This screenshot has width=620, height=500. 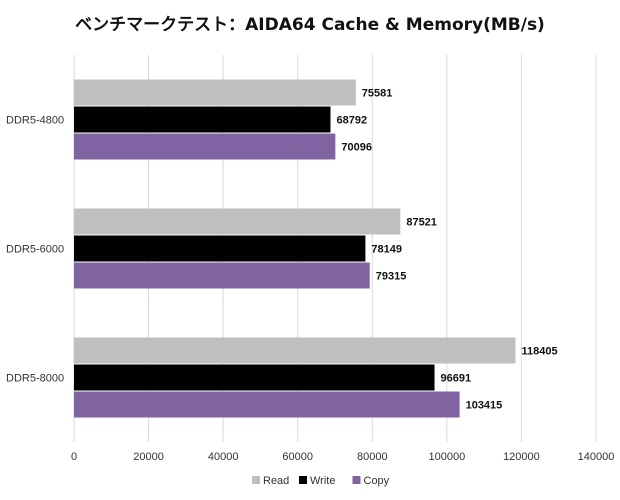 I want to click on legend: Read Write Copy, so click(x=321, y=481).